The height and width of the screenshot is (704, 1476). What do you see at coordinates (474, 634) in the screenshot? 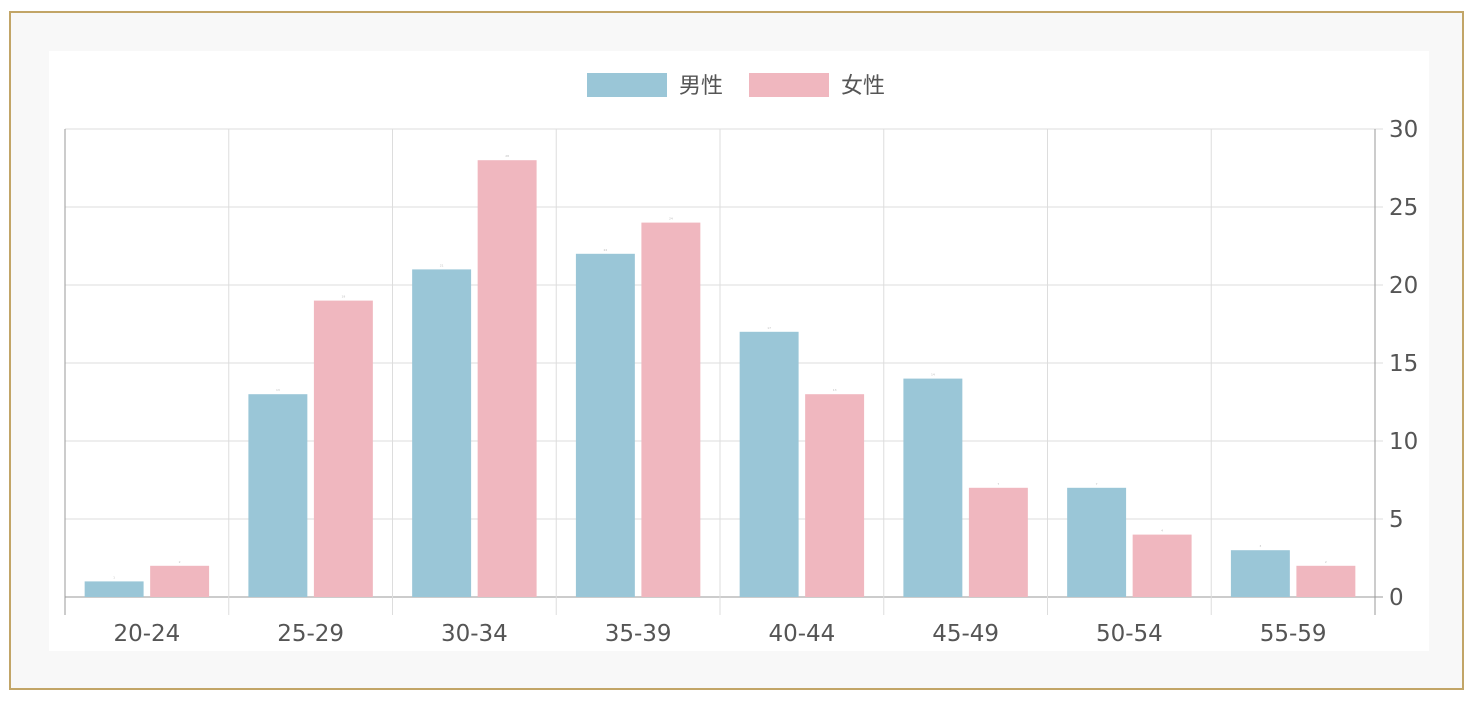
I see `x-tick-label: 30-34` at bounding box center [474, 634].